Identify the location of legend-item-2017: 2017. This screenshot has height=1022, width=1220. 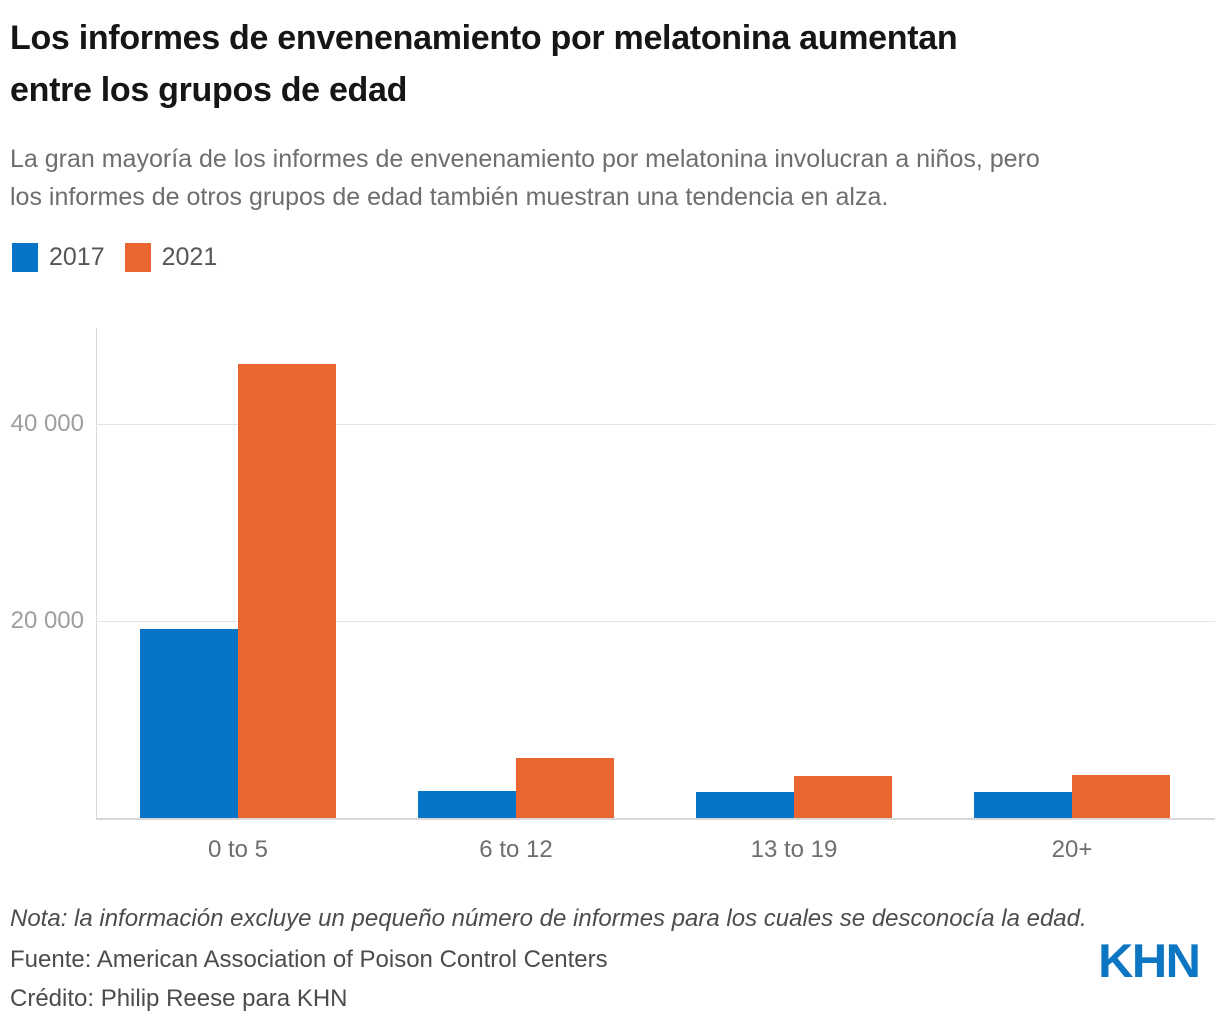
(58, 257).